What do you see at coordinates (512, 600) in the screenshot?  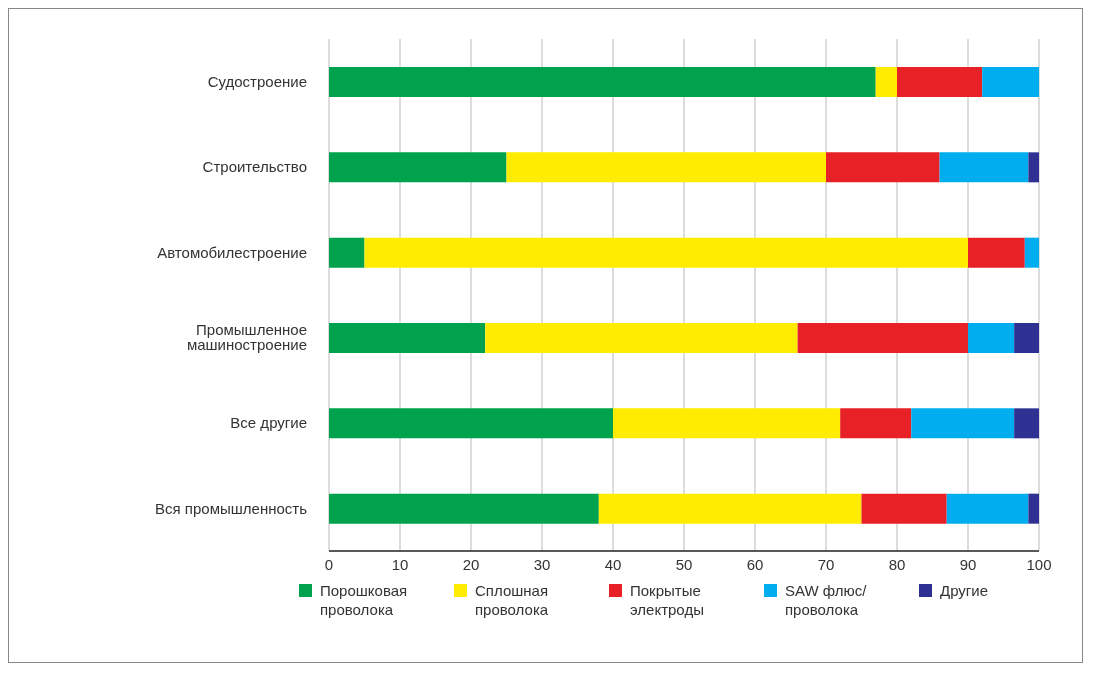 I see `legend-label: Сплошная проволока` at bounding box center [512, 600].